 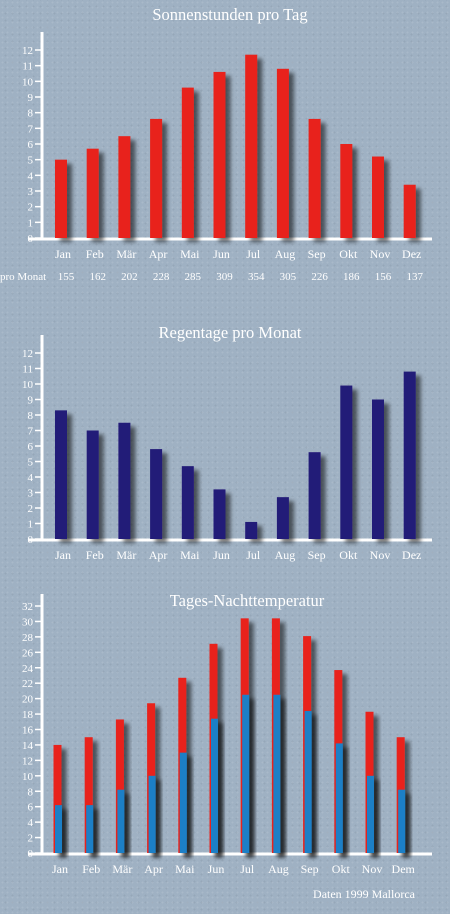 I want to click on rain-x-tick-label: Jul, so click(x=253, y=555).